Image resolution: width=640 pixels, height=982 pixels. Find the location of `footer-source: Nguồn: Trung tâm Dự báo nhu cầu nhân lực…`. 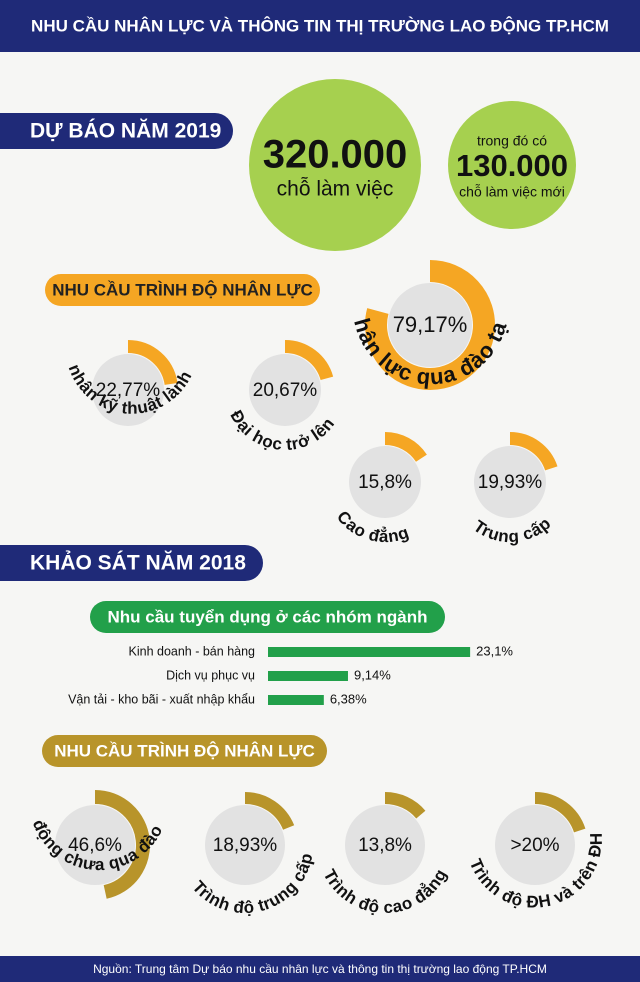

footer-source: Nguồn: Trung tâm Dự báo nhu cầu nhân lực… is located at coordinates (320, 969).